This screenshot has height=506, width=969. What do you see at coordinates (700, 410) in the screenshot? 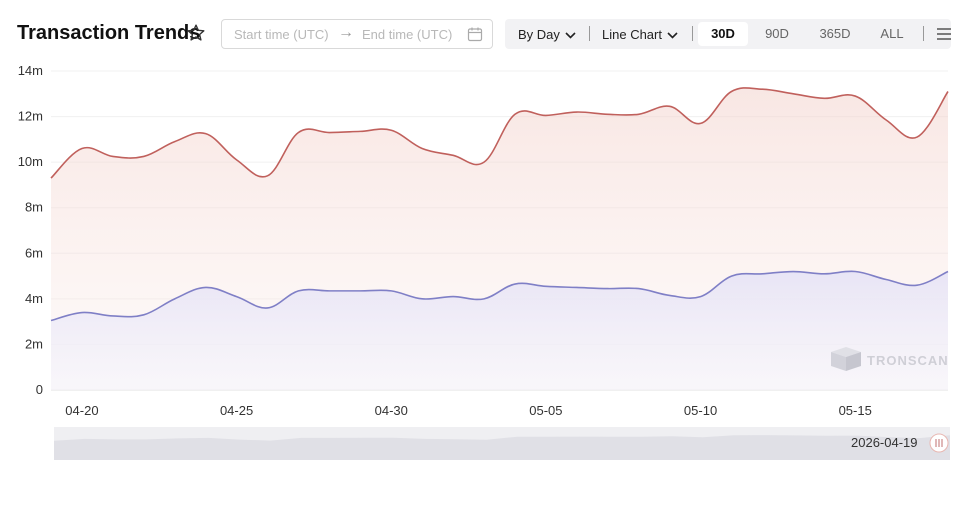
I see `x-tick-label: 05-10` at bounding box center [700, 410].